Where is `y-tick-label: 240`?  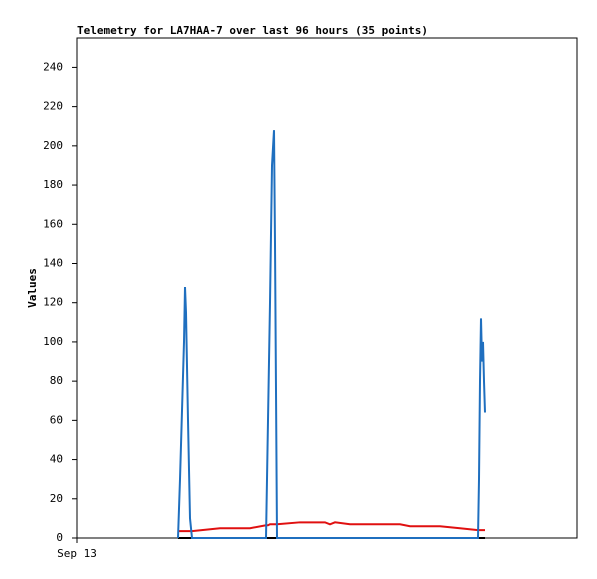 y-tick-label: 240 is located at coordinates (53, 66).